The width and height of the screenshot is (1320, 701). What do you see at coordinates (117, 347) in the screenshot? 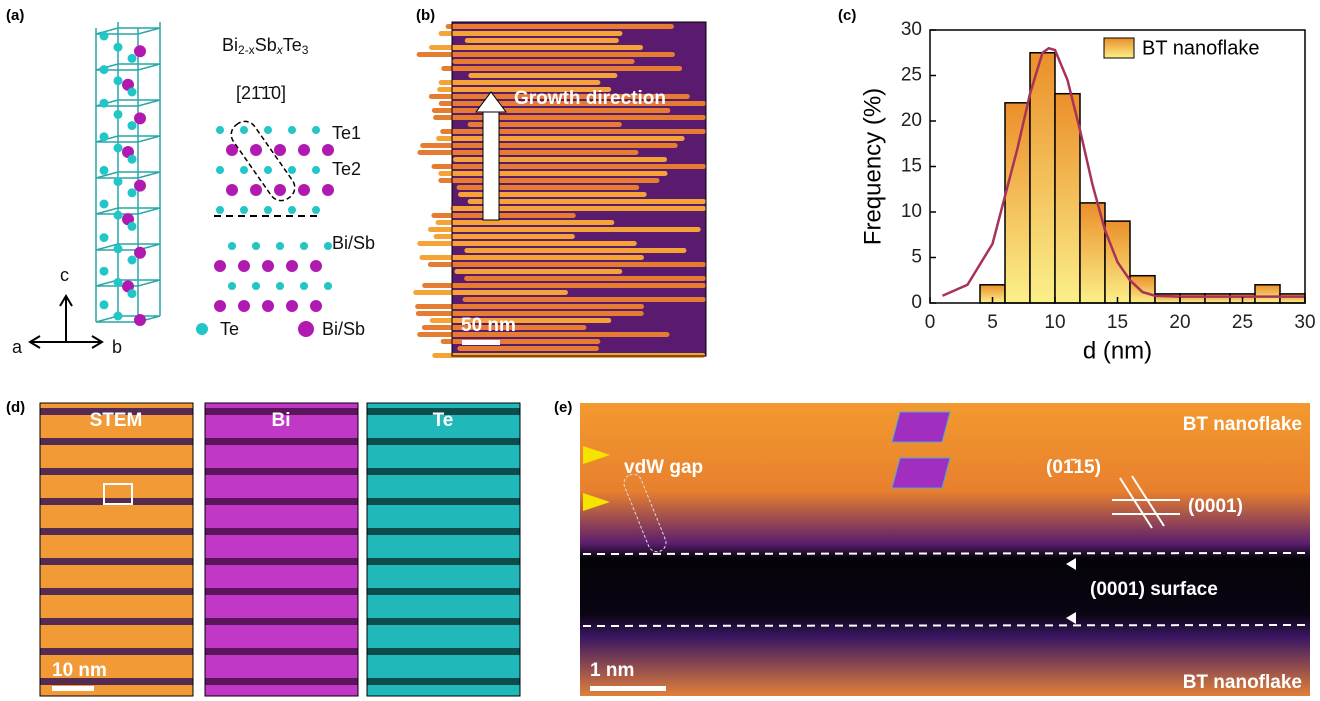
I see `axis-label: b` at bounding box center [117, 347].